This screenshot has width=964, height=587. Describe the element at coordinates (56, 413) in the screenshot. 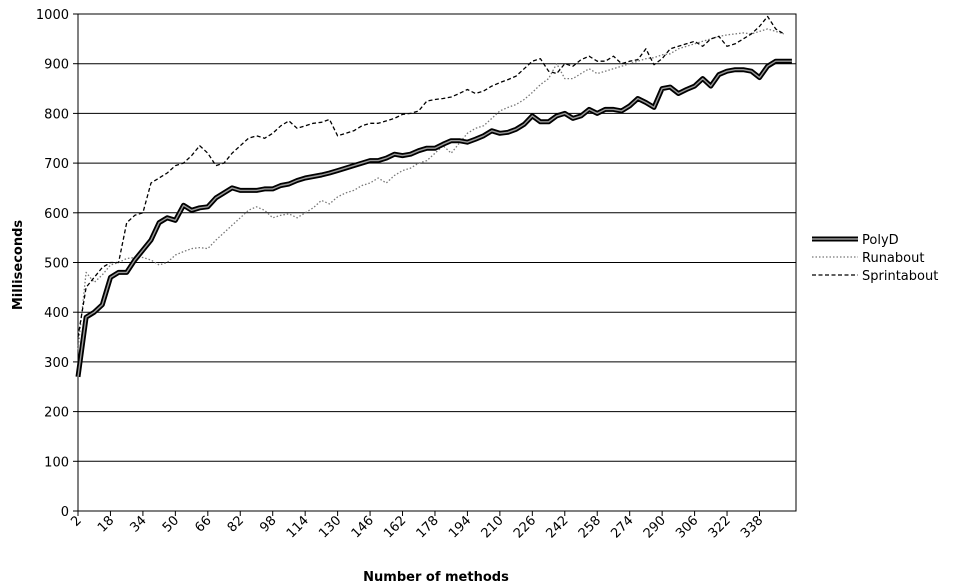

I see `y-tick-label: 200` at that location.